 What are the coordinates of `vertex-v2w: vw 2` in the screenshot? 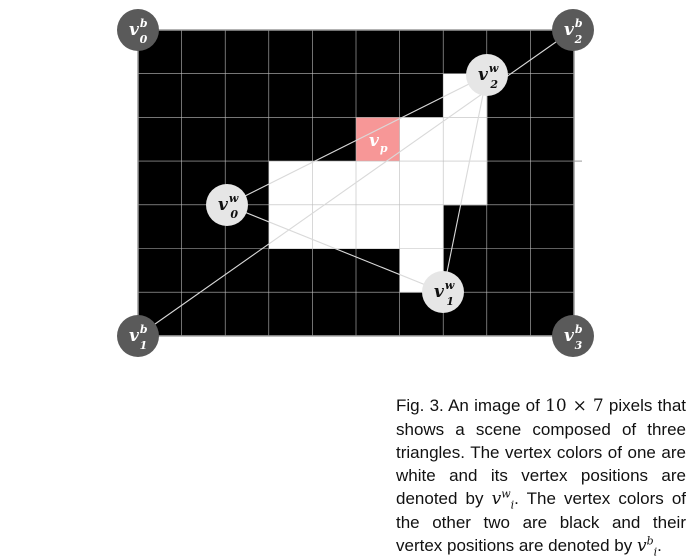 It's located at (487, 75).